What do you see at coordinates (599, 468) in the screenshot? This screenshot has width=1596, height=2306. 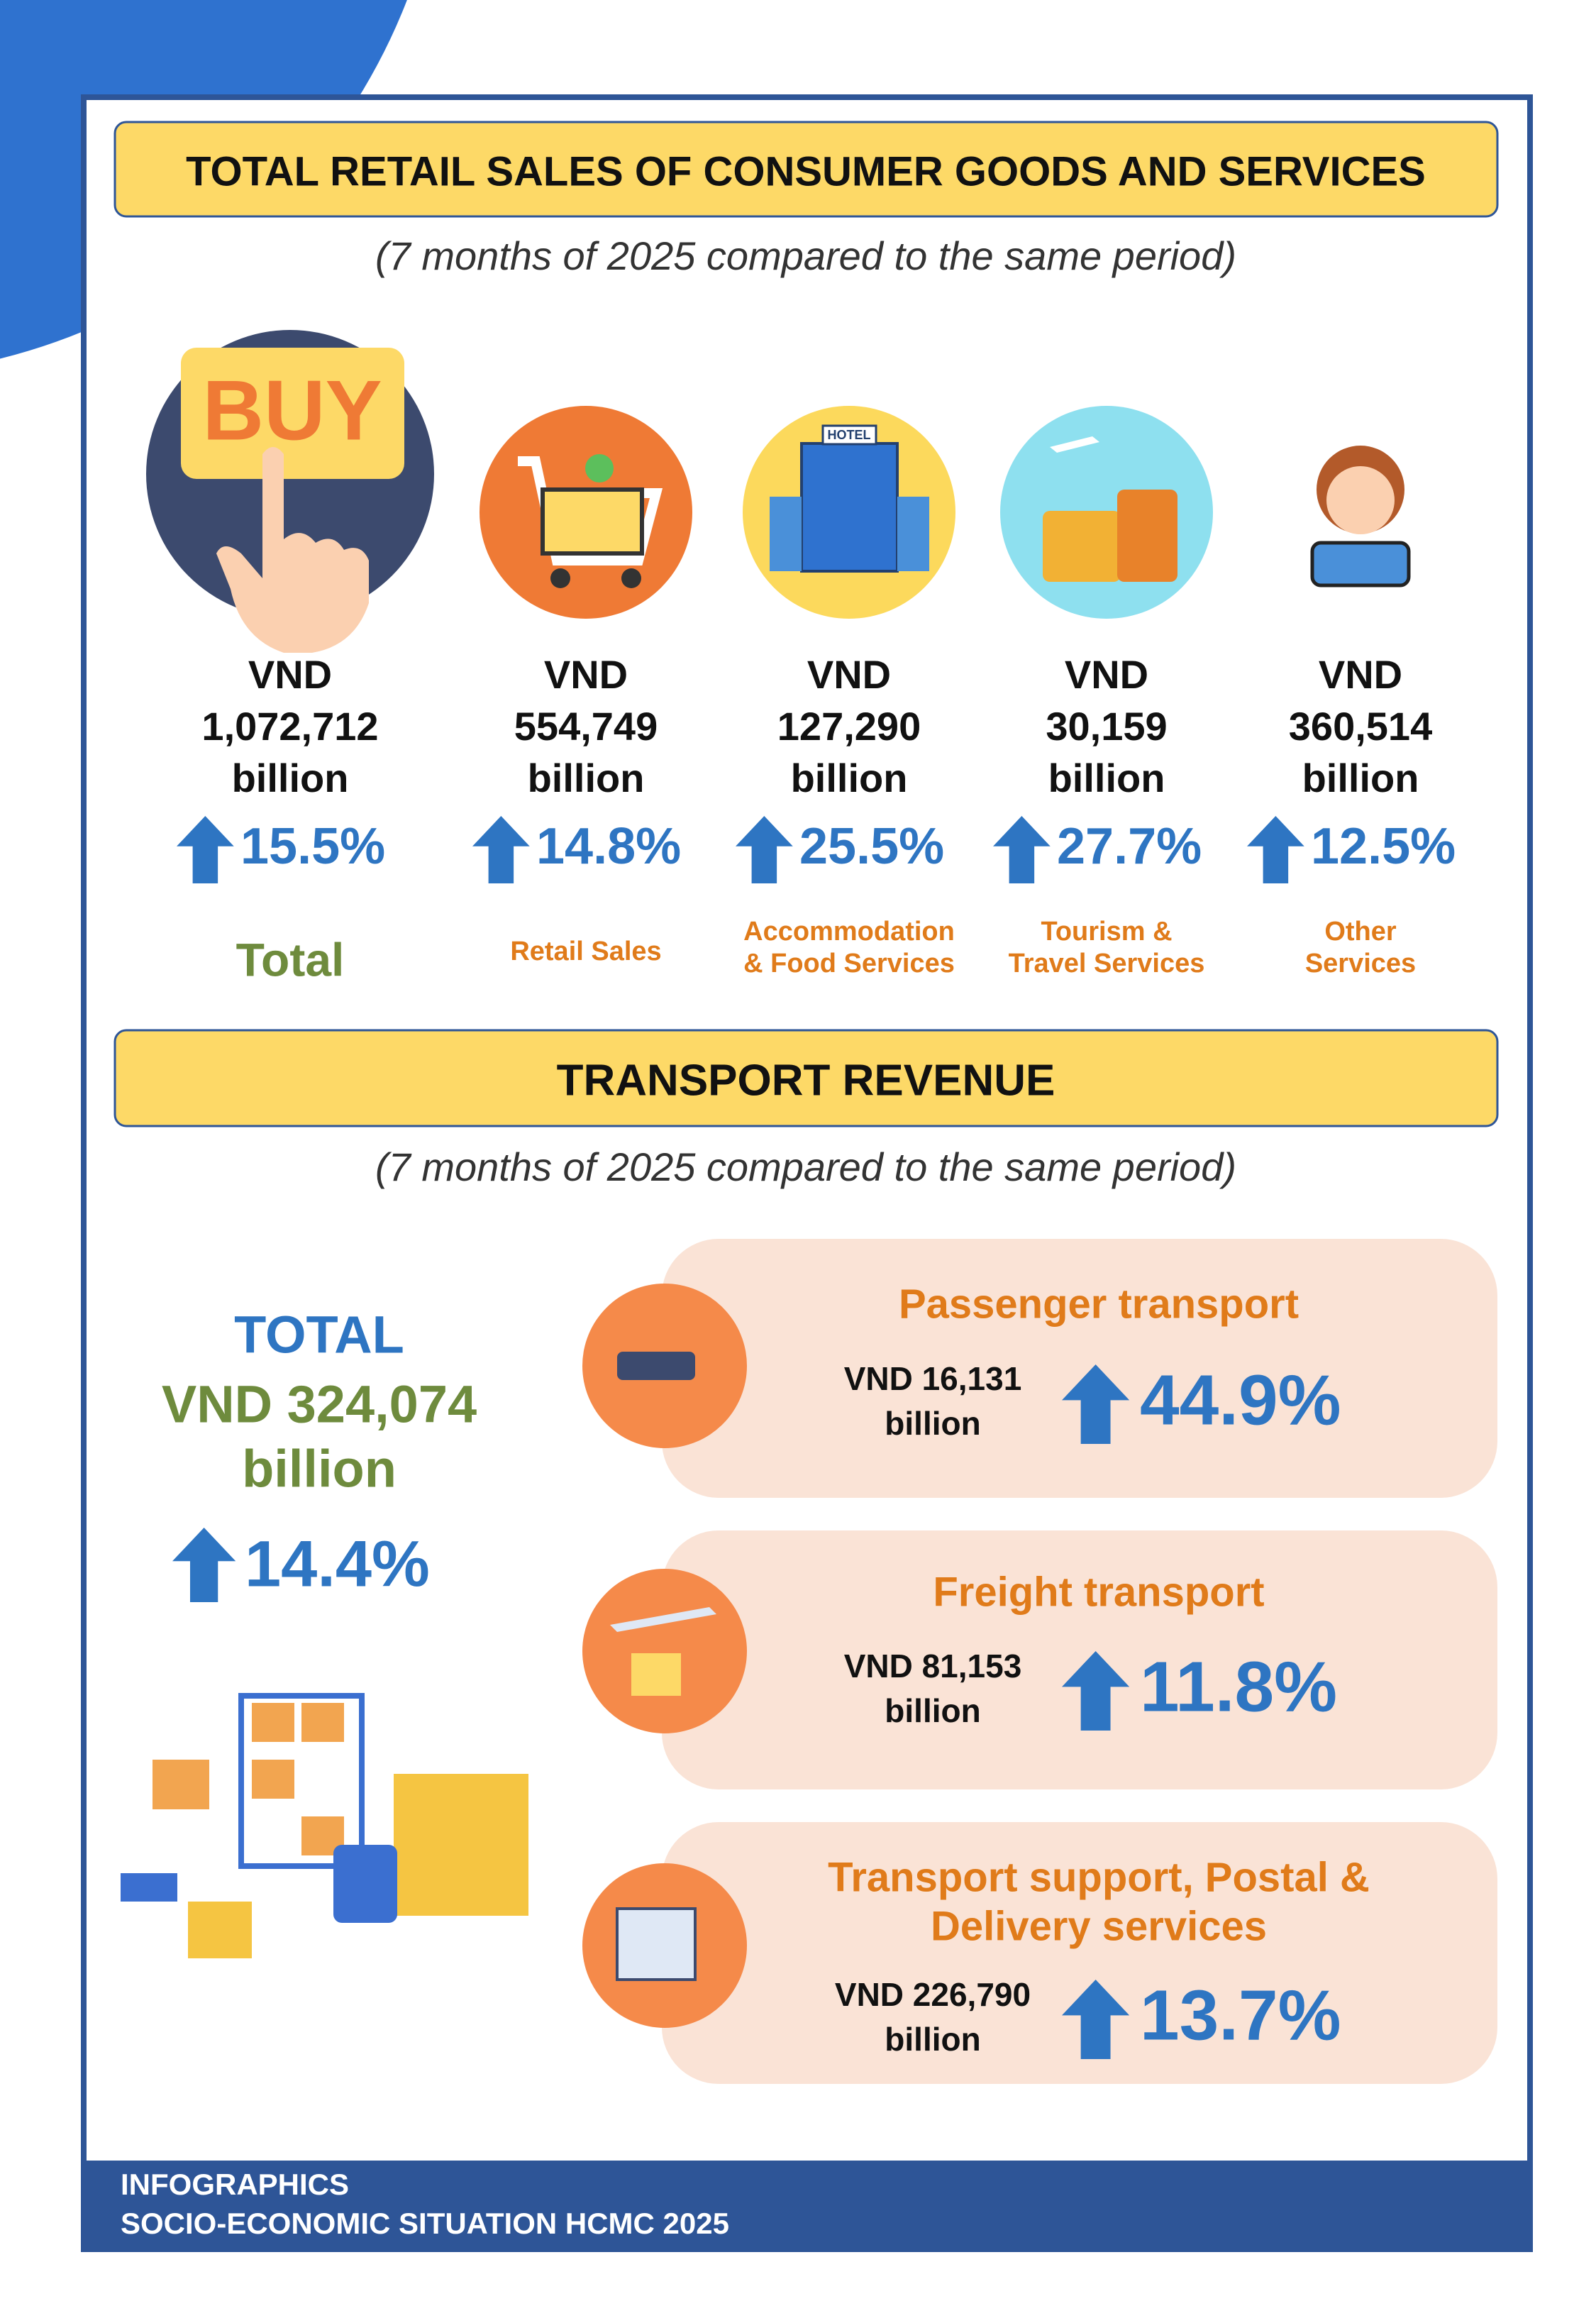 I see `plus` at bounding box center [599, 468].